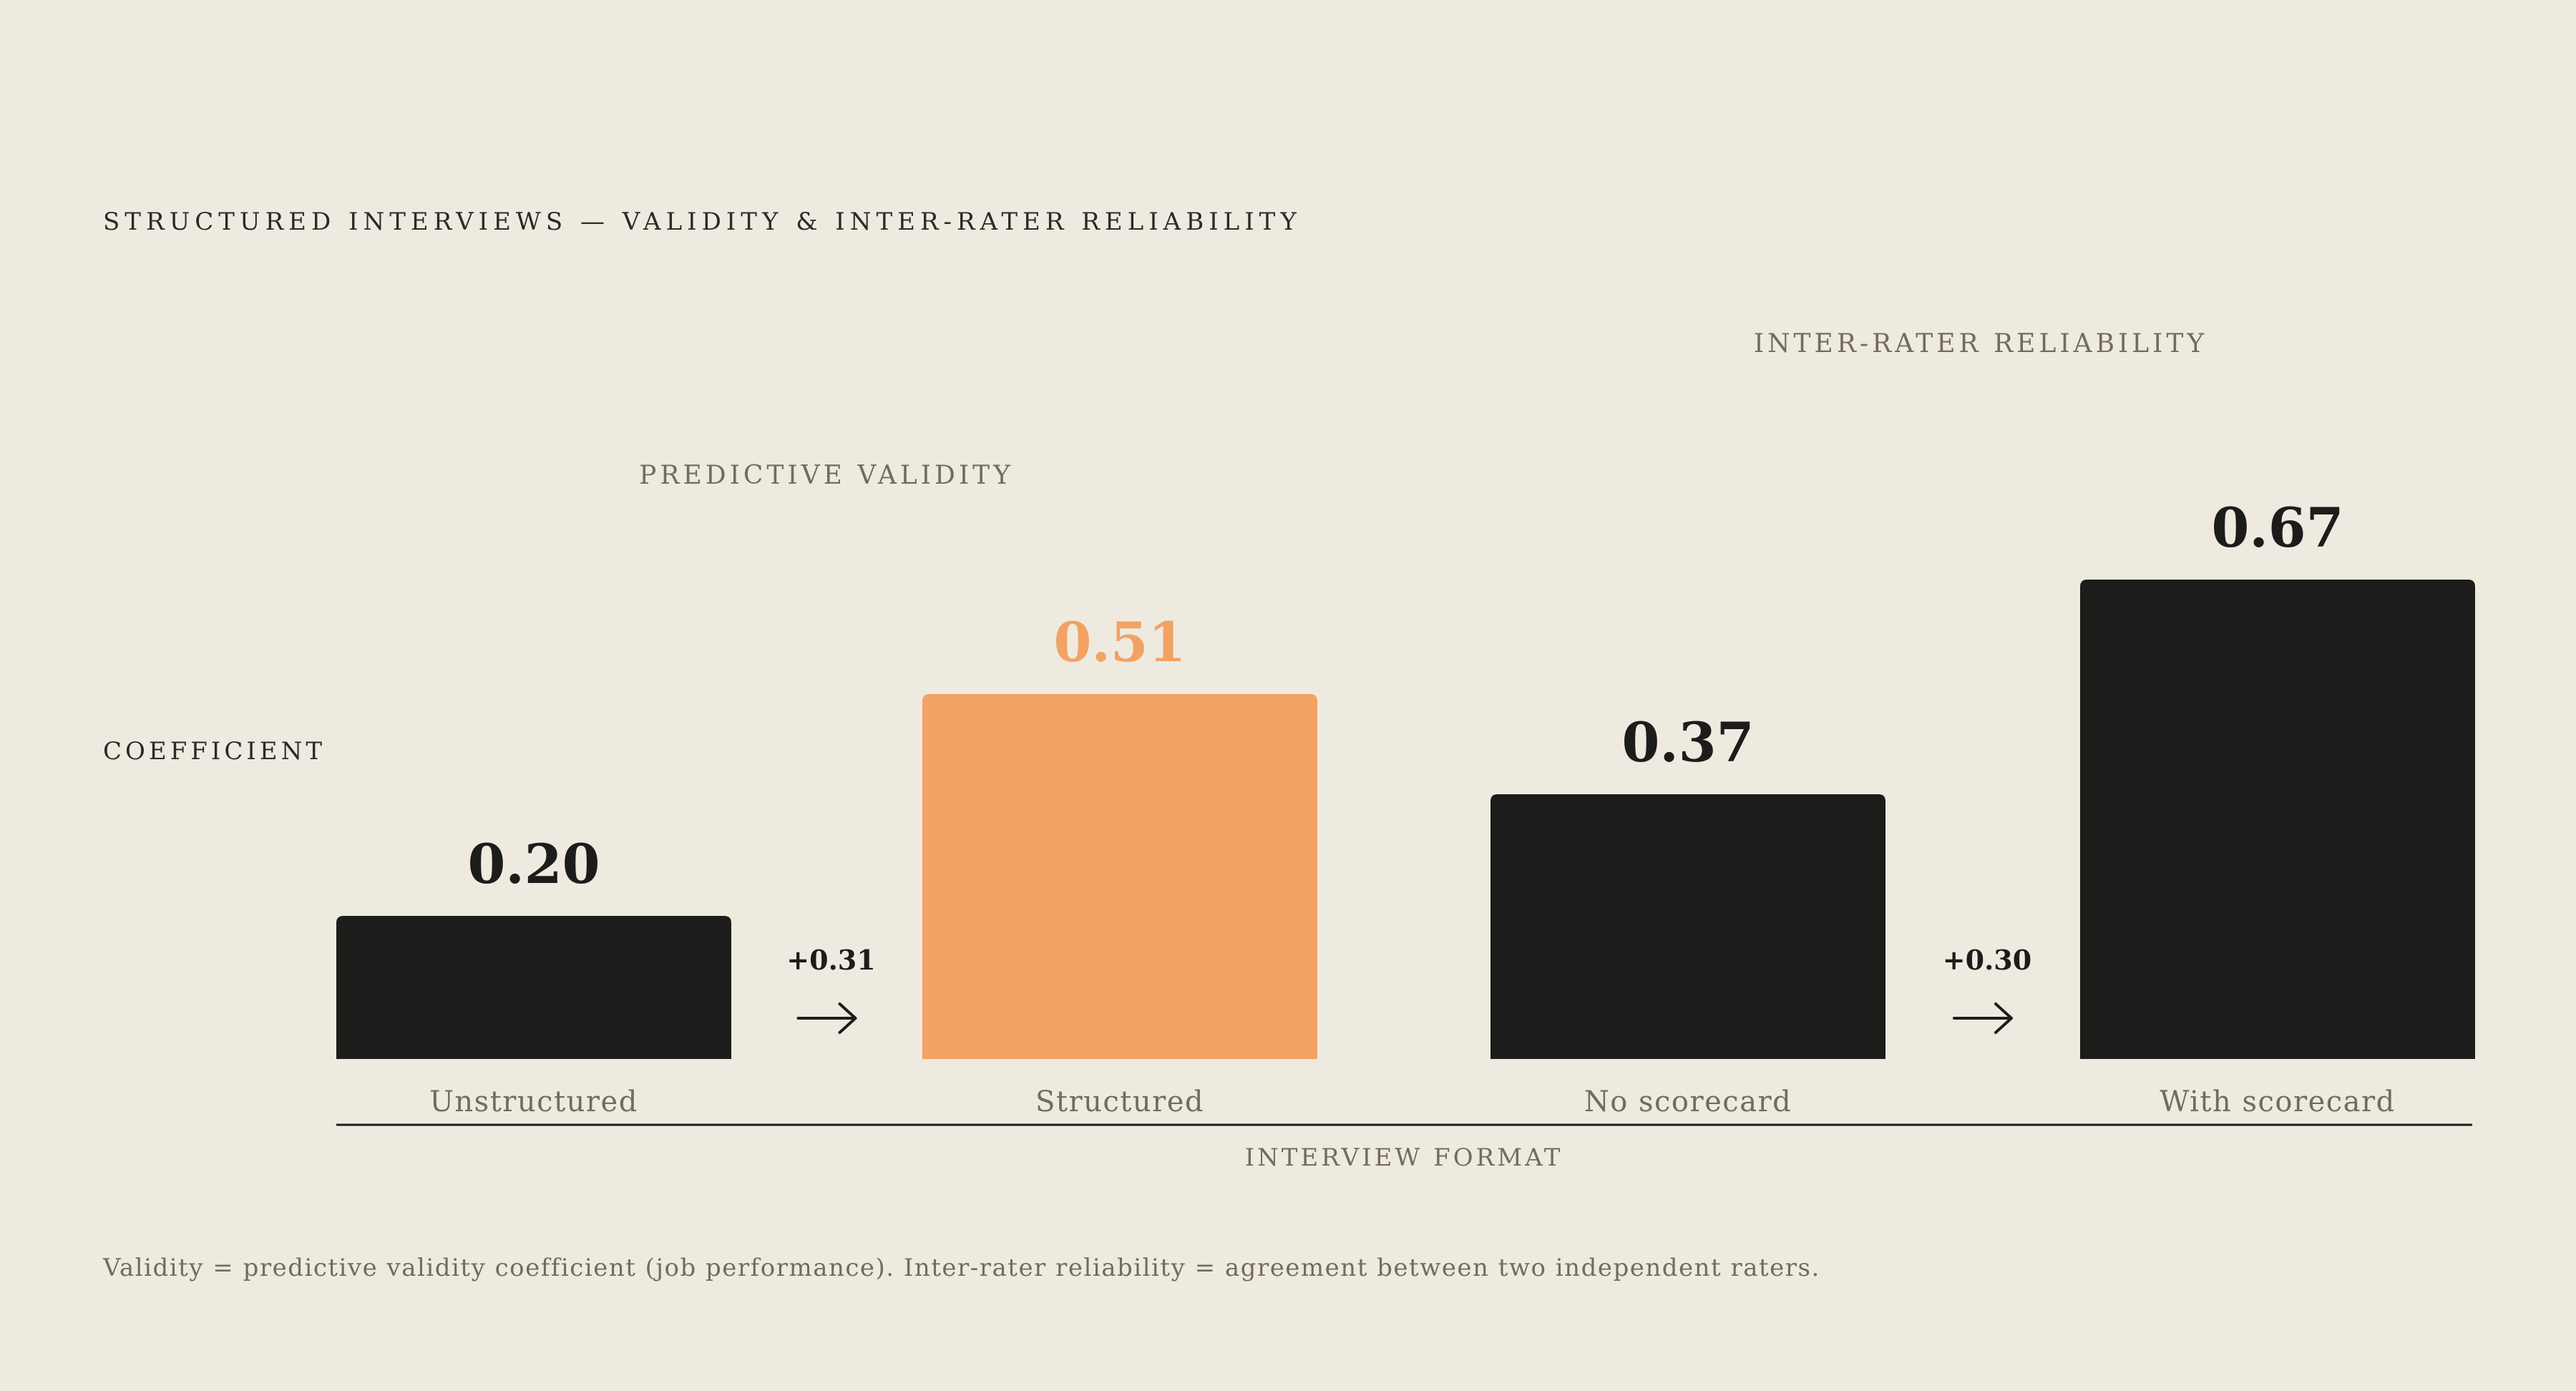 The width and height of the screenshot is (2576, 1391). I want to click on category-tick-label: Structured, so click(1119, 1101).